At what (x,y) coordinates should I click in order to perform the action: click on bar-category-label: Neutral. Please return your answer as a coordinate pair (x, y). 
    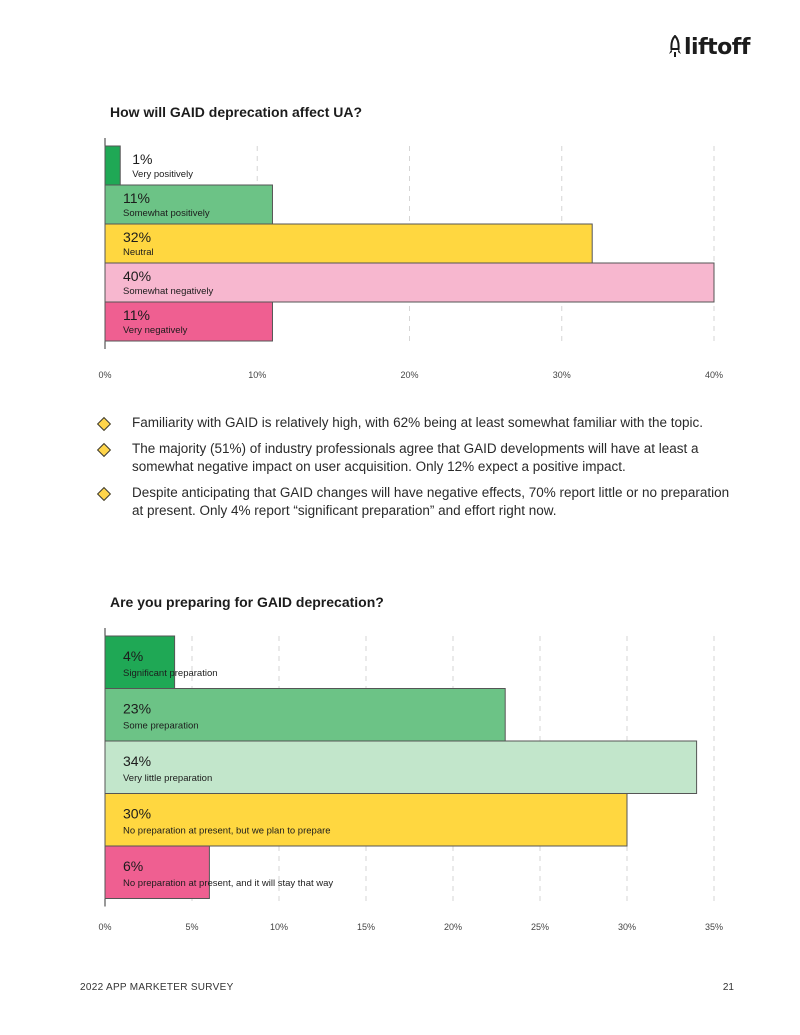
    Looking at the image, I should click on (138, 252).